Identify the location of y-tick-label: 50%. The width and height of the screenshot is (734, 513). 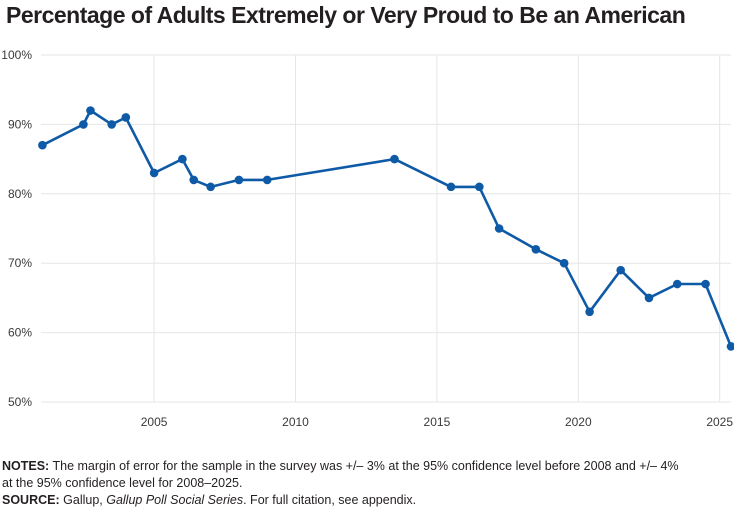
(20, 402).